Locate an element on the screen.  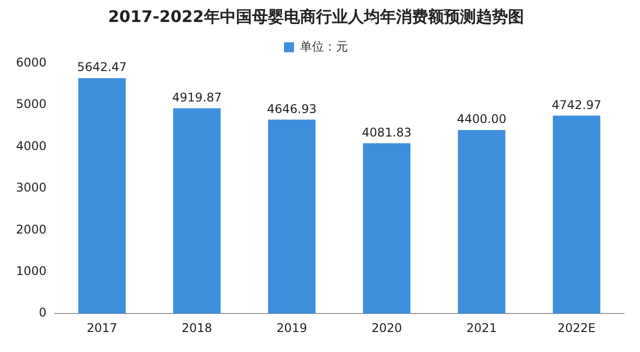
chart-title: 2017-2022年中国母婴电商行业人均年消费额预测趋势图 is located at coordinates (316, 16).